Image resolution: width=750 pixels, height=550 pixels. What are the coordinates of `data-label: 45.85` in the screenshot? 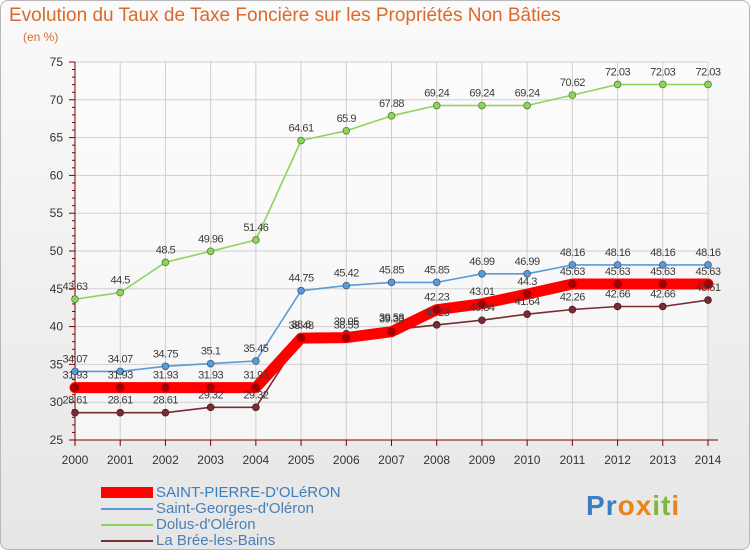 It's located at (391, 270).